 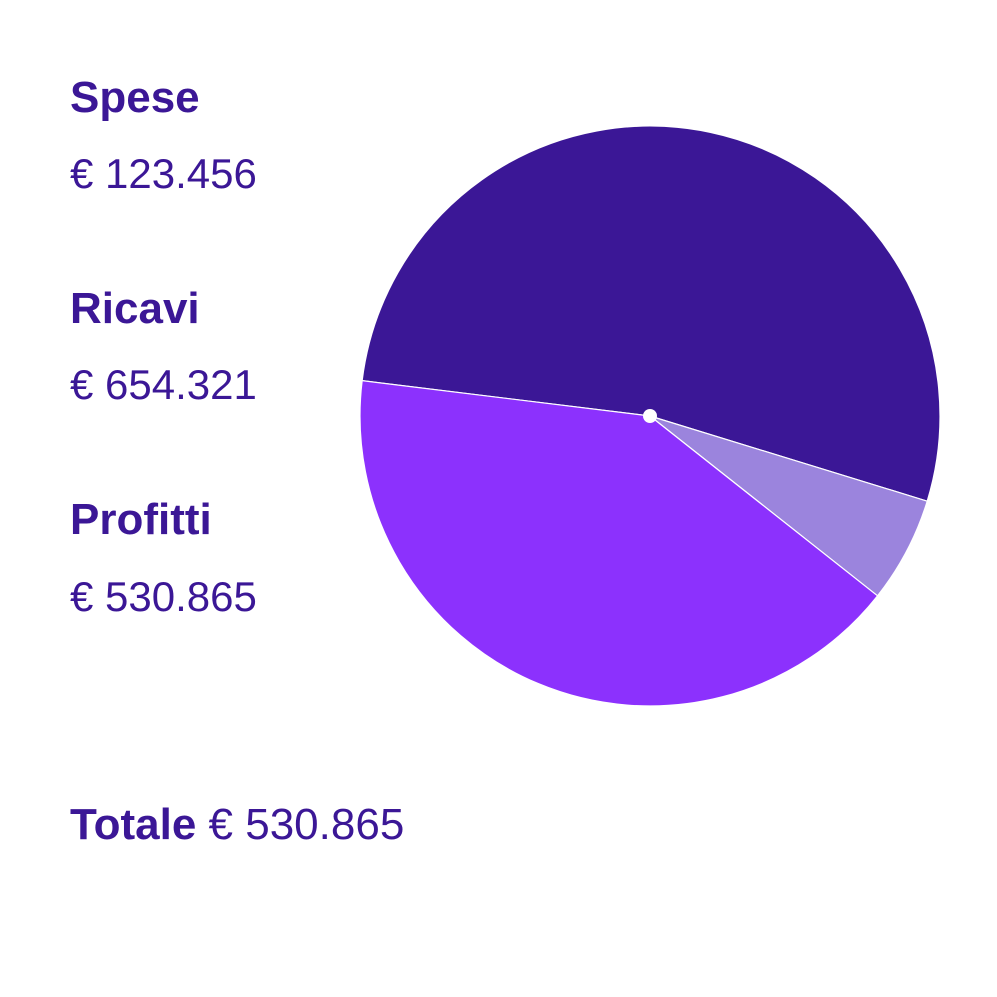 I want to click on total-label: Totale, so click(x=133, y=824).